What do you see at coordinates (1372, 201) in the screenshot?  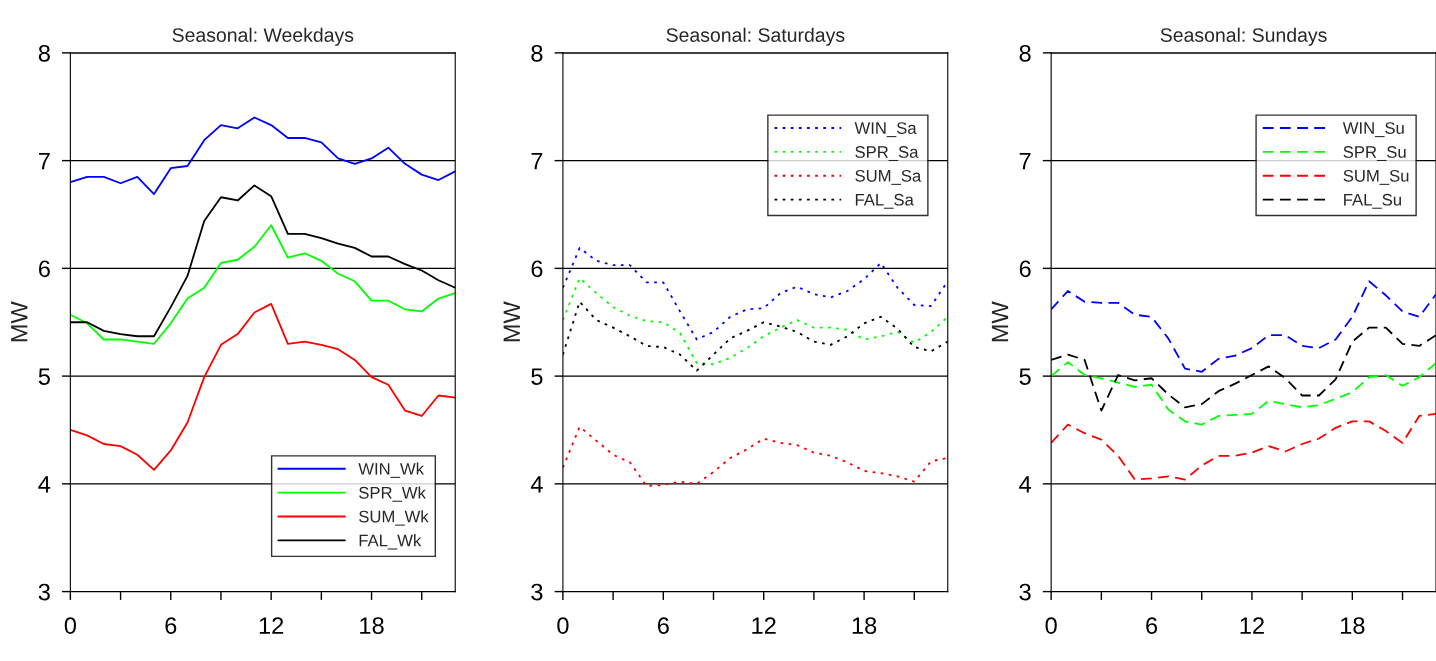 I see `legend-label: FAL_Su` at bounding box center [1372, 201].